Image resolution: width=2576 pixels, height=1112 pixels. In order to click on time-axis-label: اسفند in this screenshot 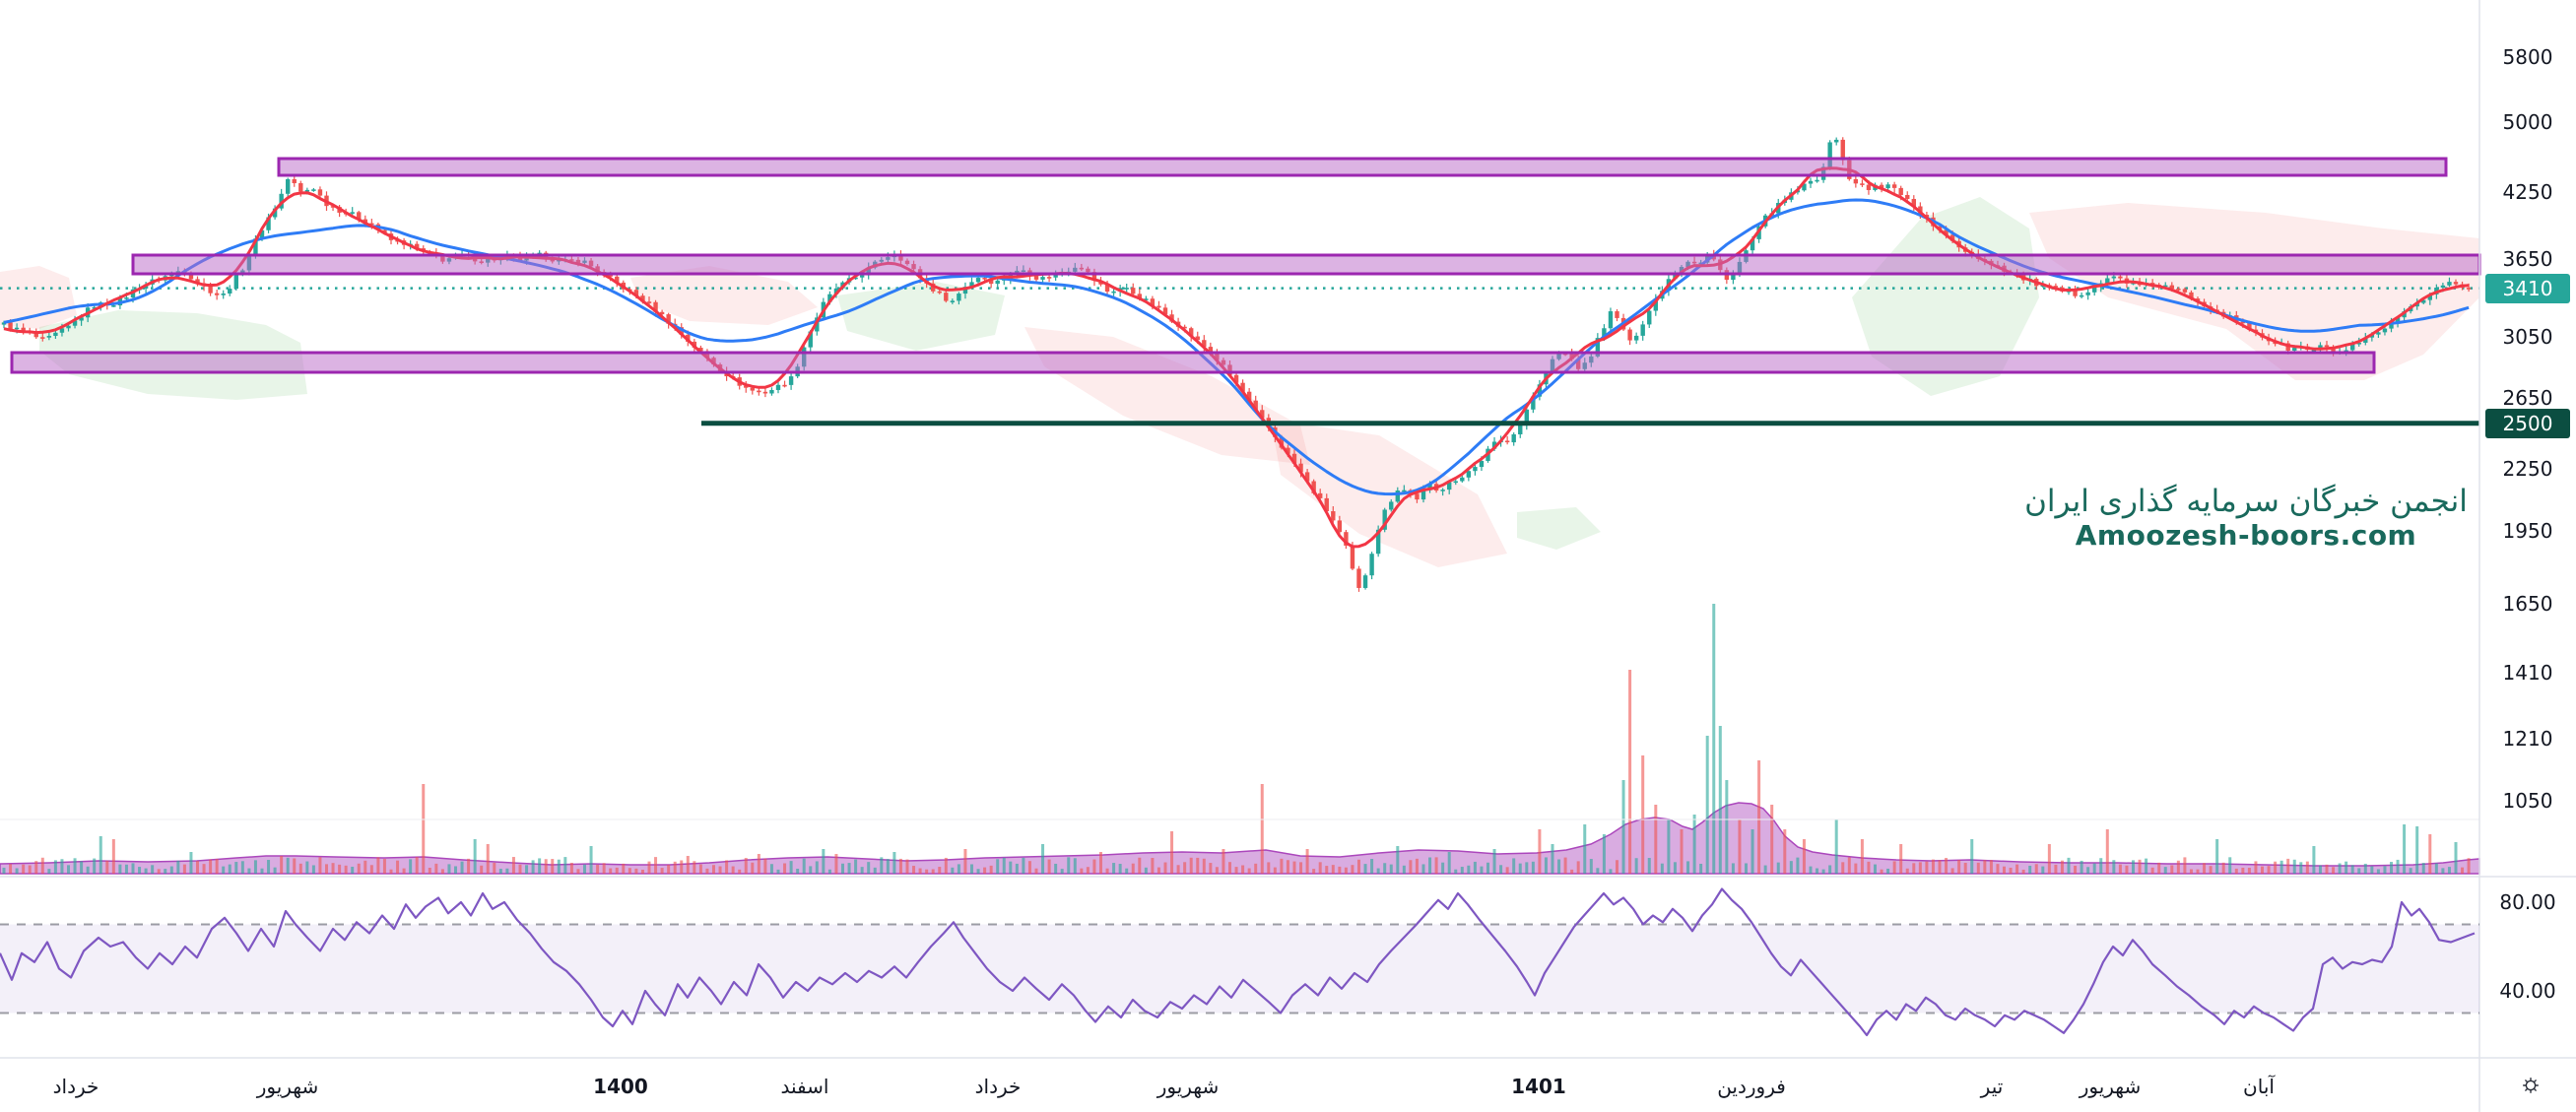, I will do `click(805, 1086)`.